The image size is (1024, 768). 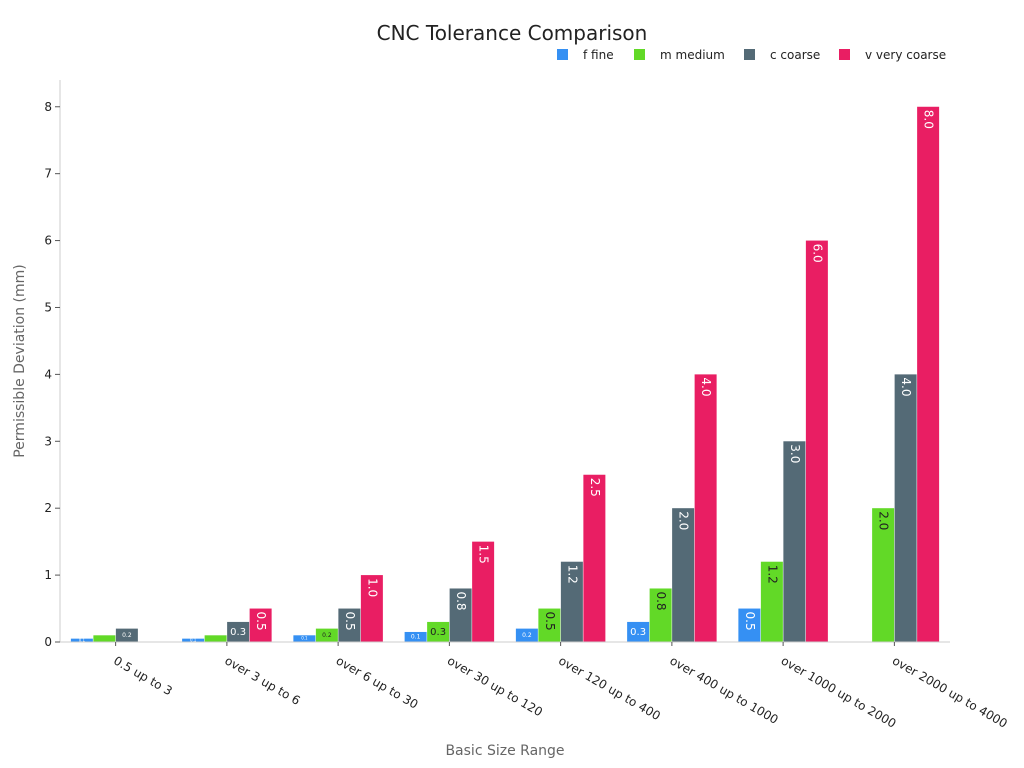 What do you see at coordinates (512, 33) in the screenshot?
I see `chart-title: CNC Tolerance Comparison` at bounding box center [512, 33].